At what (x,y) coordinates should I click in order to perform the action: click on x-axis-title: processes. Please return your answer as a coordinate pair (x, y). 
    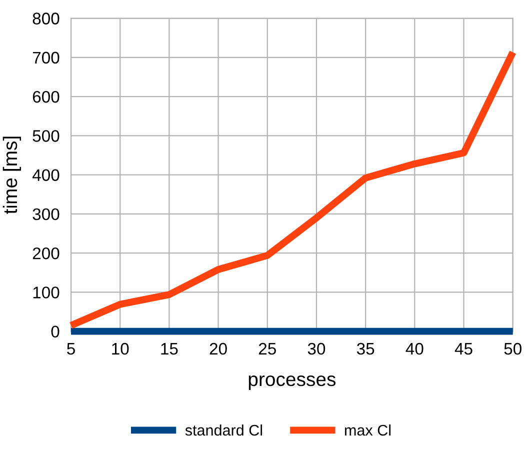
    Looking at the image, I should click on (292, 382).